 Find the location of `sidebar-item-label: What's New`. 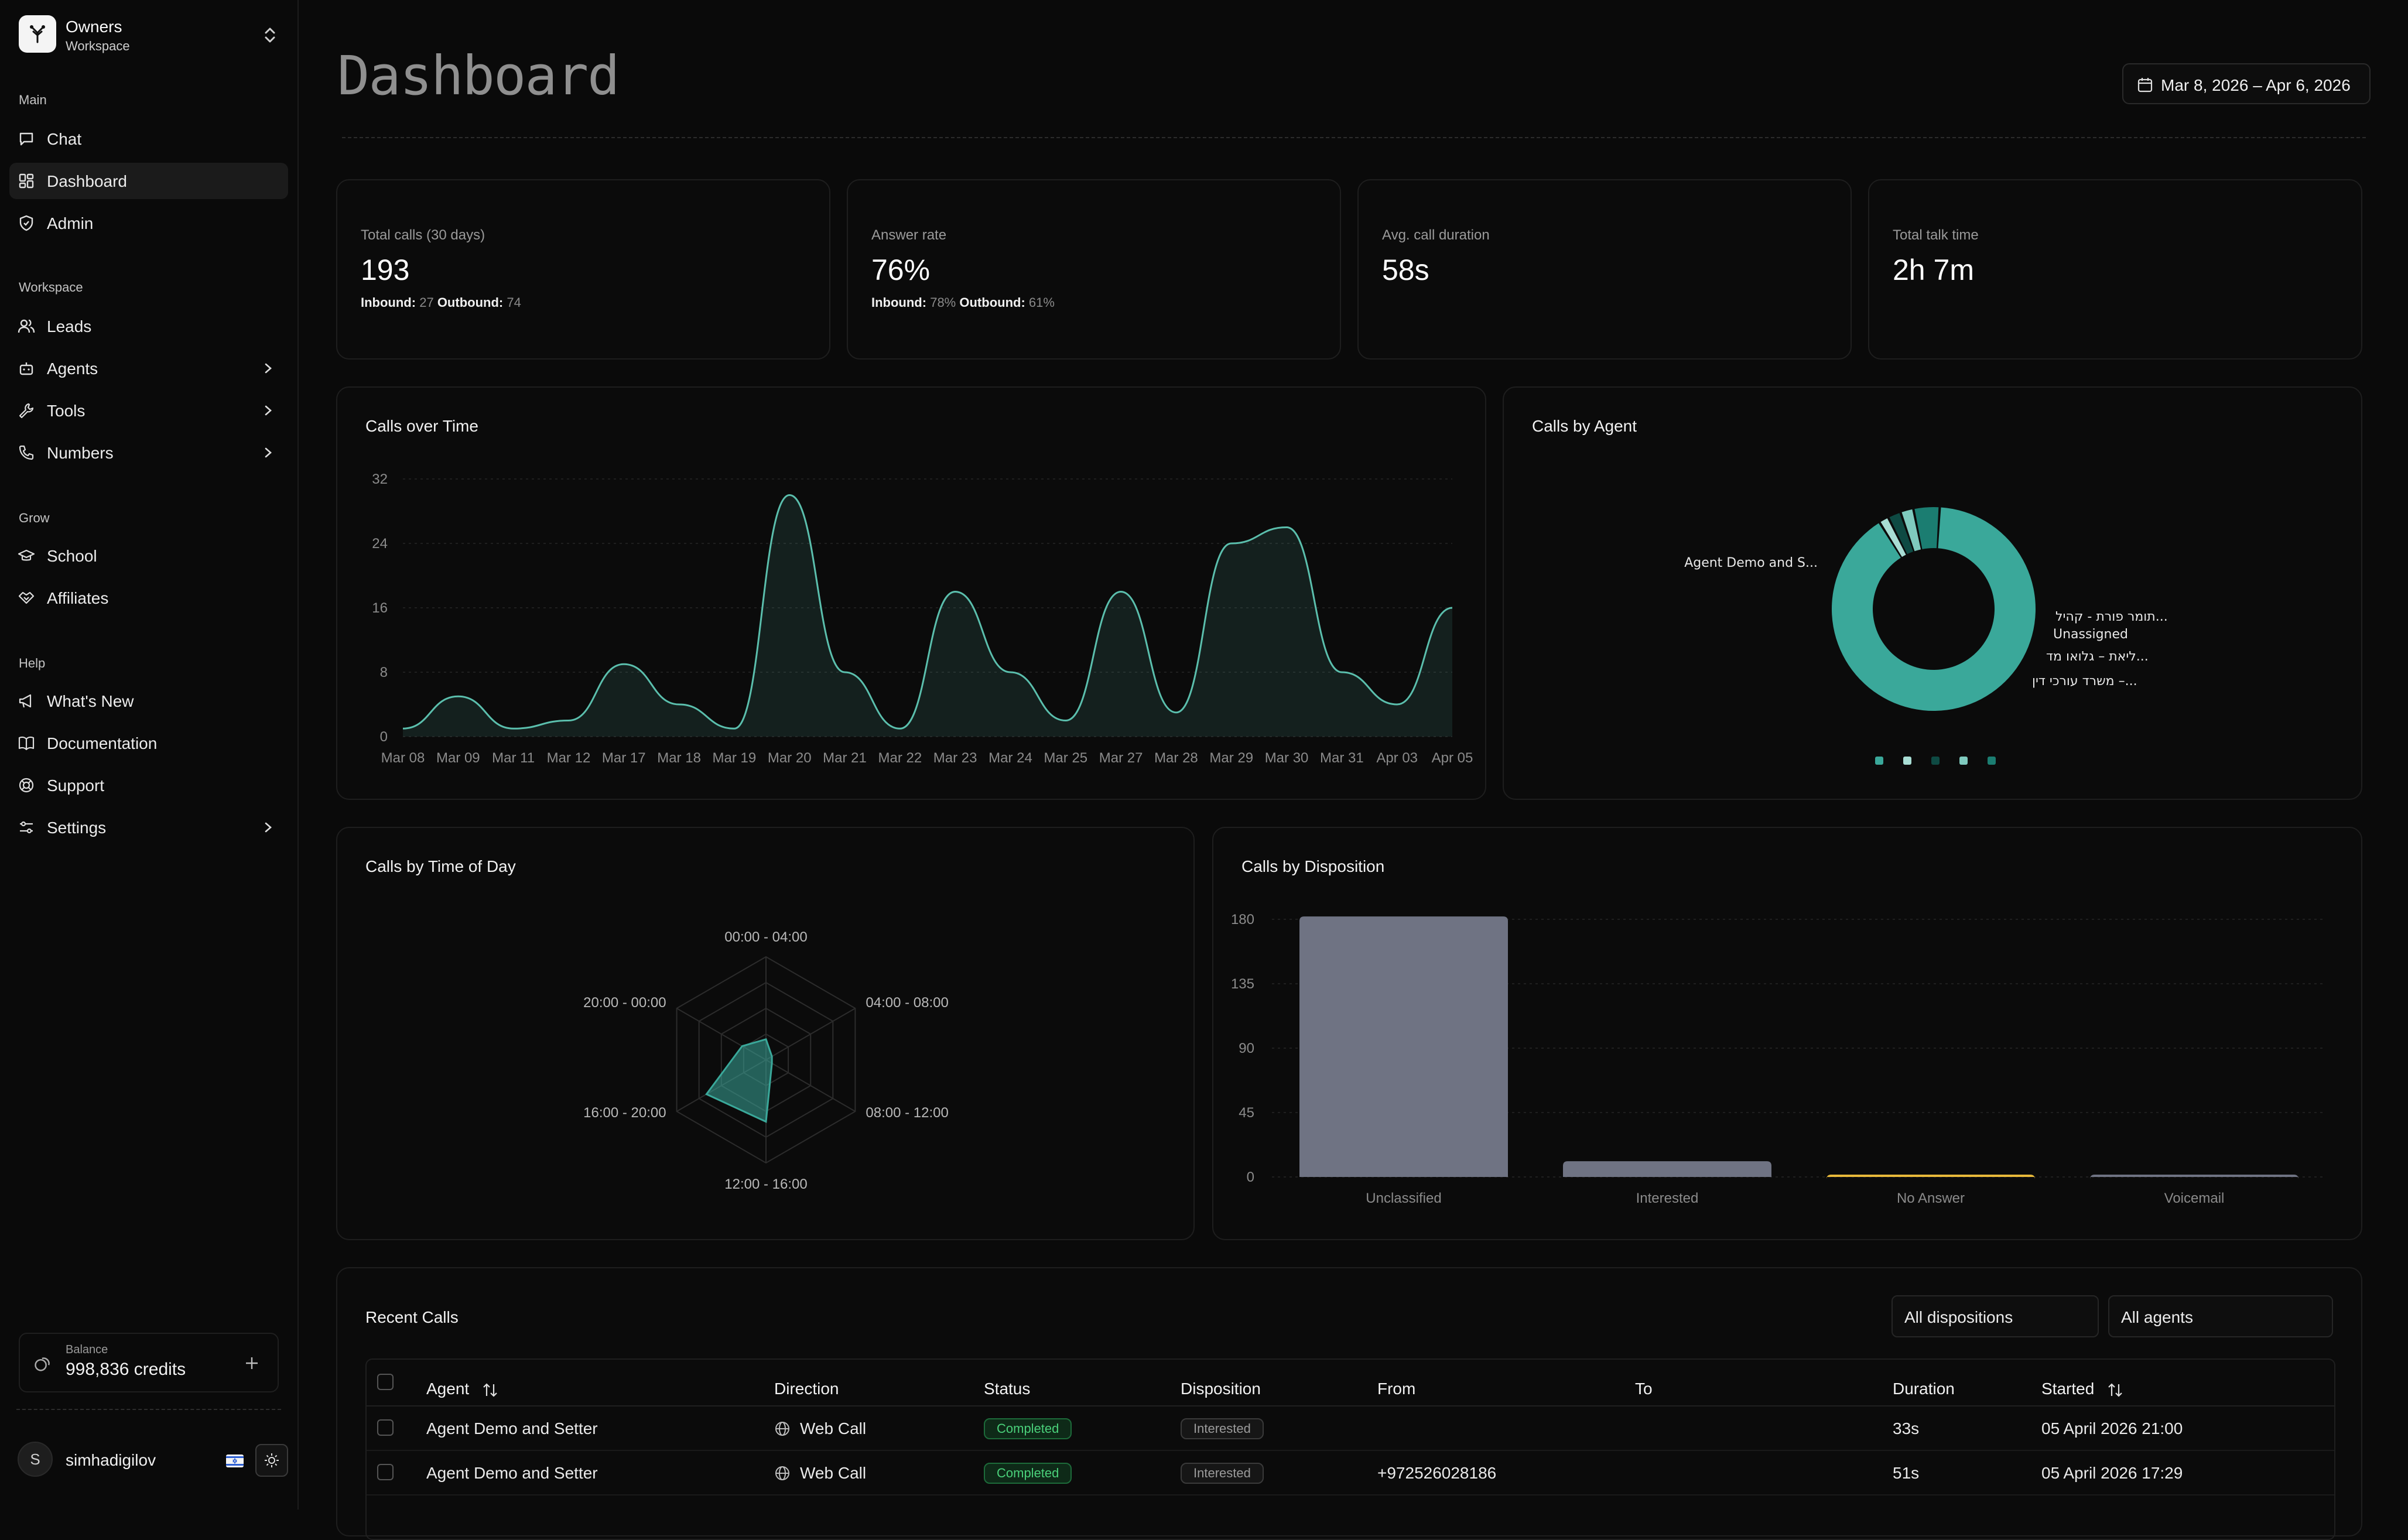

sidebar-item-label: What's New is located at coordinates (91, 701).